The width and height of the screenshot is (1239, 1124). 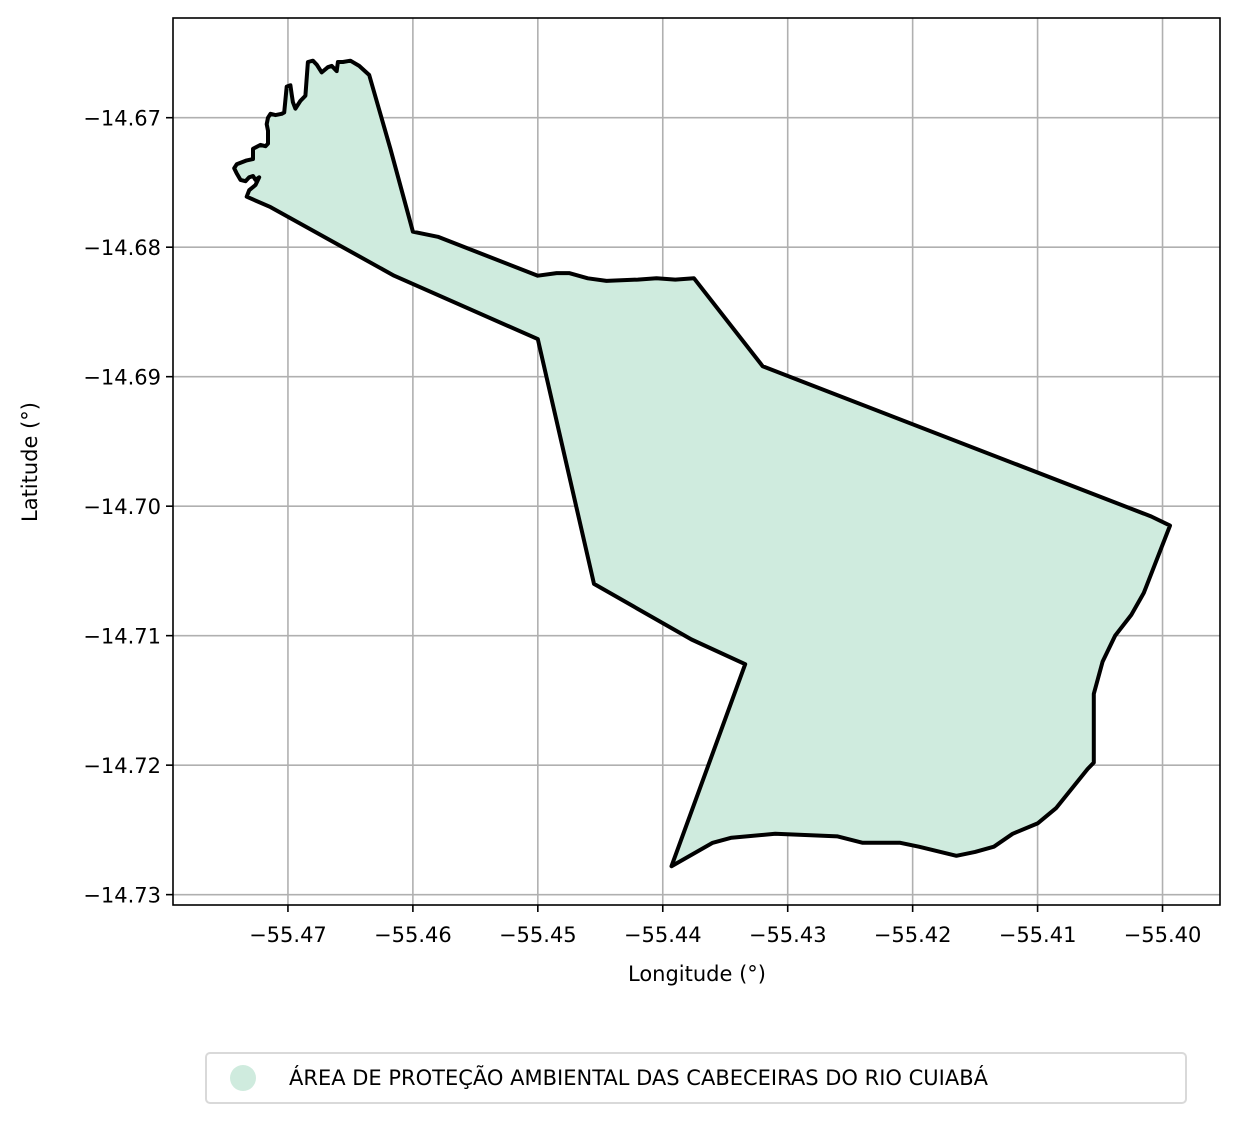 I want to click on y-tick-label: −14.68, so click(x=122, y=248).